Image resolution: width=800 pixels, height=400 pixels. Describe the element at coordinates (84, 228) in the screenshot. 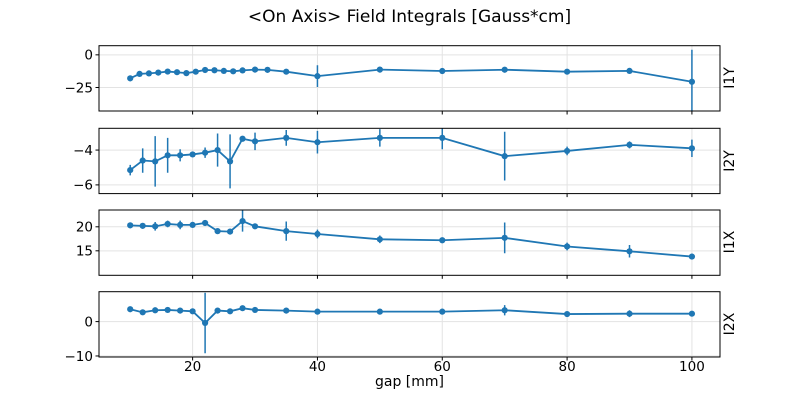

I see `y-tick-label: 20` at that location.